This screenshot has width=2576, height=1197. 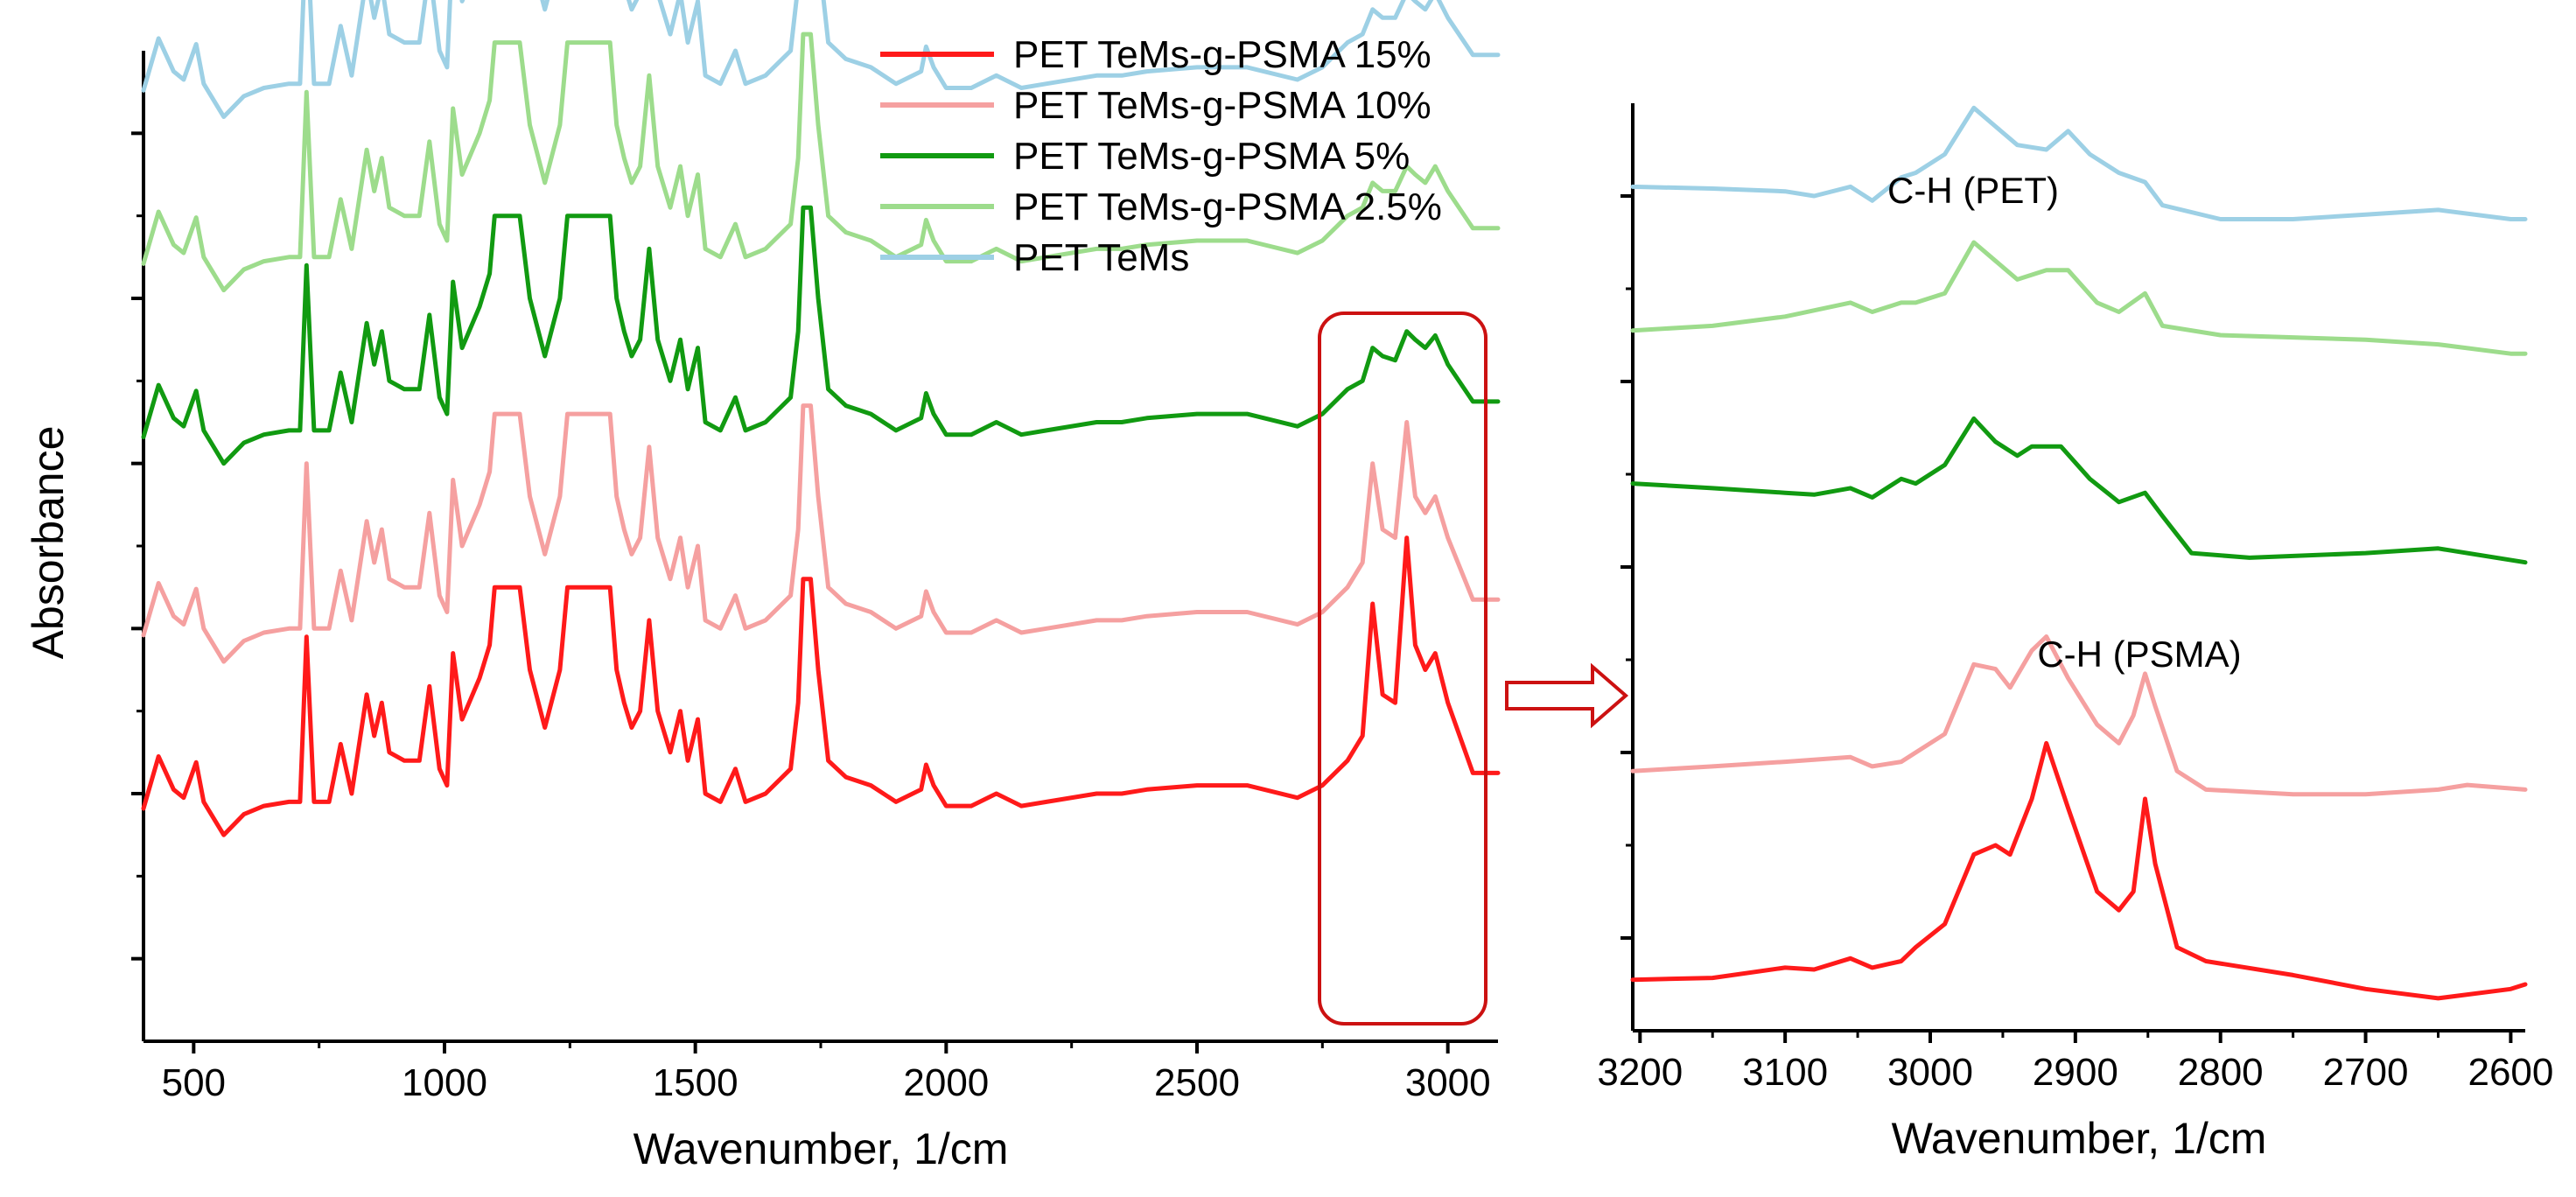 I want to click on right-x-tick-label: 2600, so click(x=2510, y=1072).